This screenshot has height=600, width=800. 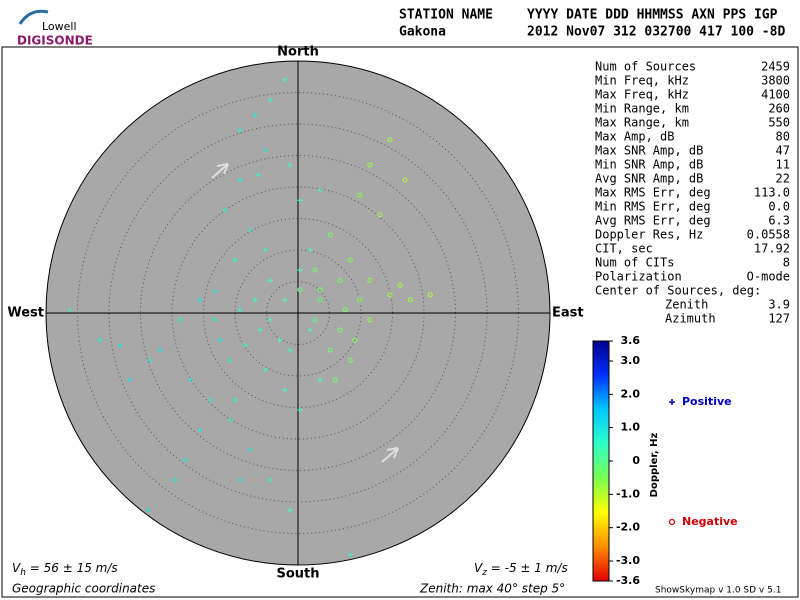 What do you see at coordinates (652, 15) in the screenshot?
I see `header: YYYY DATE DDD HHMMSS AXN PPS IGP` at bounding box center [652, 15].